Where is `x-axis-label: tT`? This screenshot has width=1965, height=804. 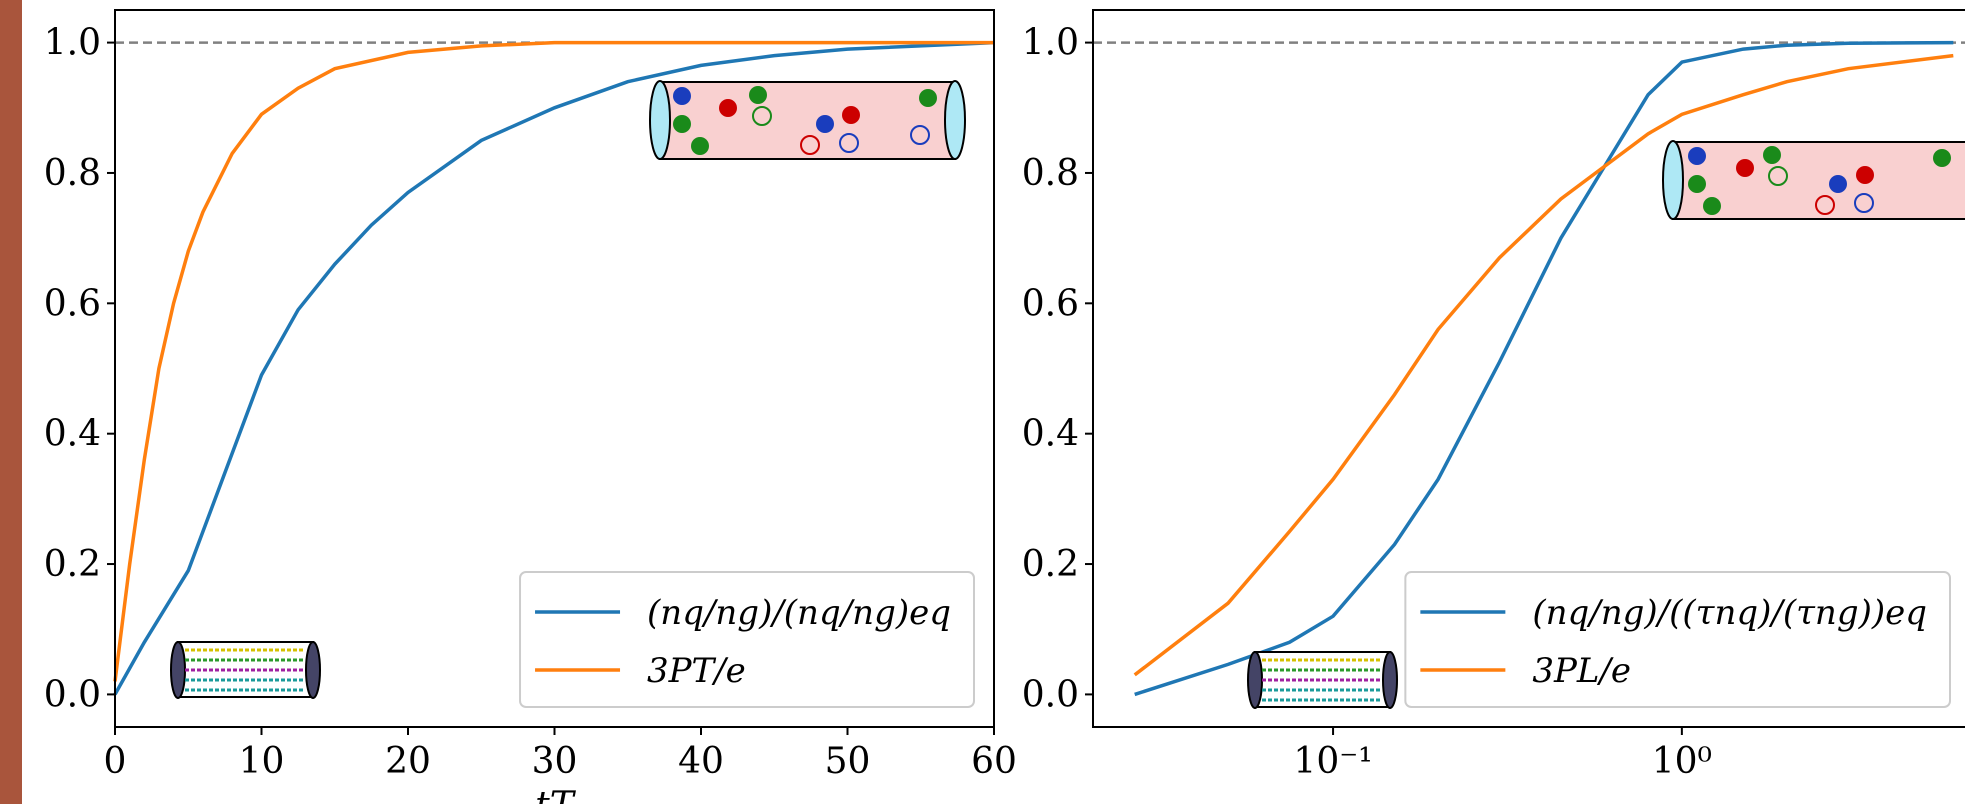
x-axis-label: tT is located at coordinates (555, 794).